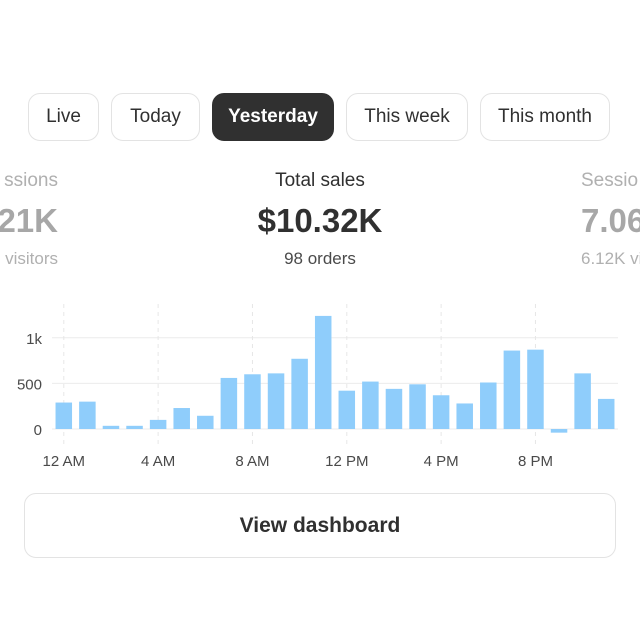  Describe the element at coordinates (276, 401) in the screenshot. I see `bar-9-am` at that location.